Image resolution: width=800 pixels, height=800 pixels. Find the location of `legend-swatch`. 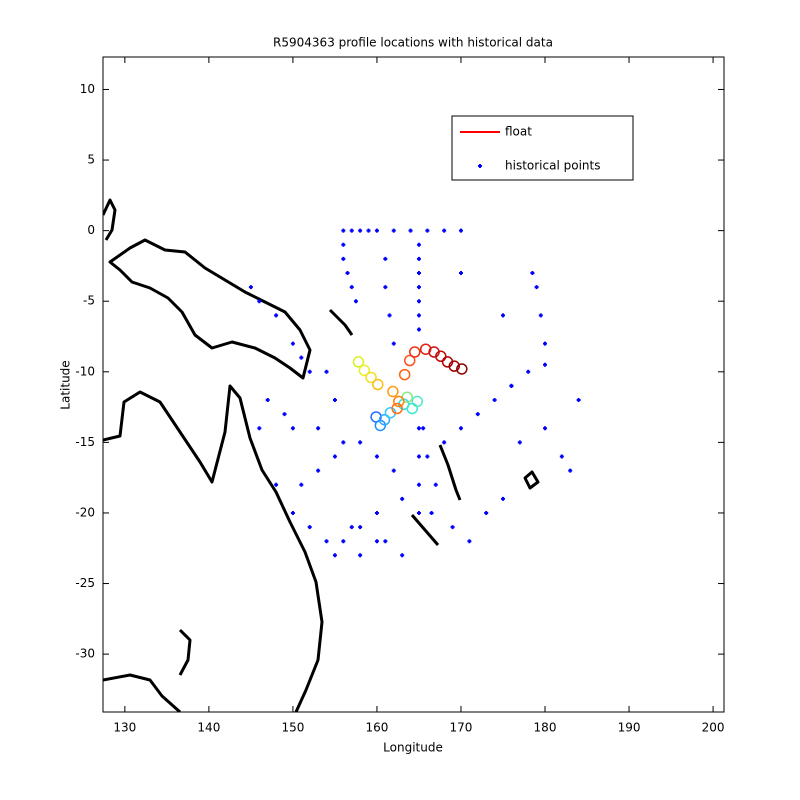

legend-swatch is located at coordinates (480, 166).